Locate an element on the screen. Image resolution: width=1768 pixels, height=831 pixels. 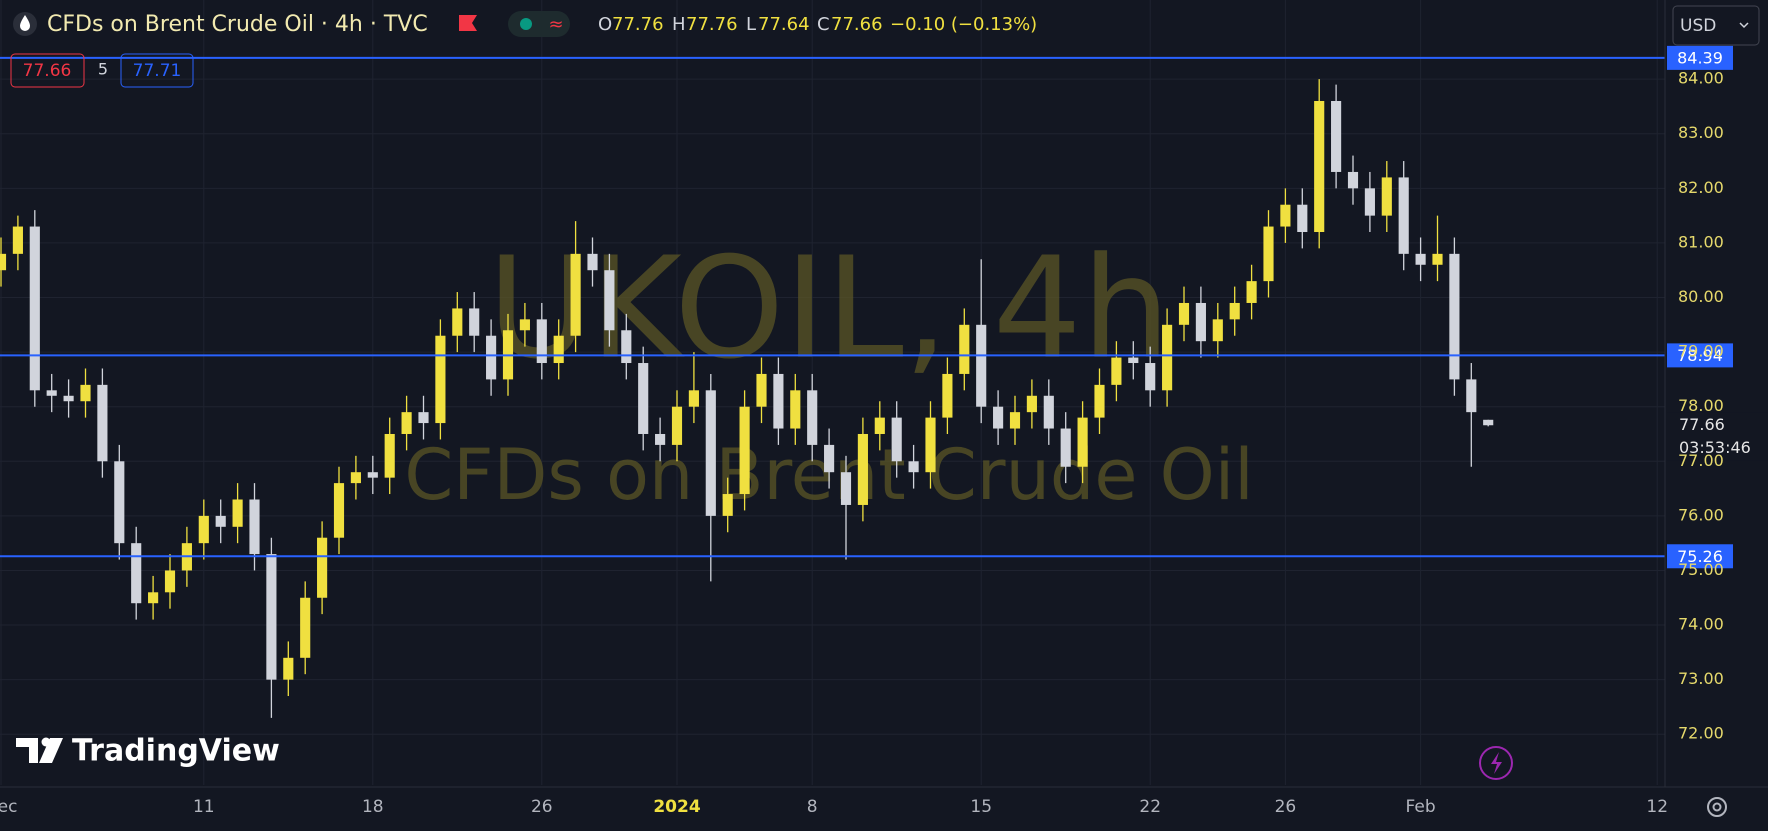
y-tick-label: 73.00 is located at coordinates (1701, 678).